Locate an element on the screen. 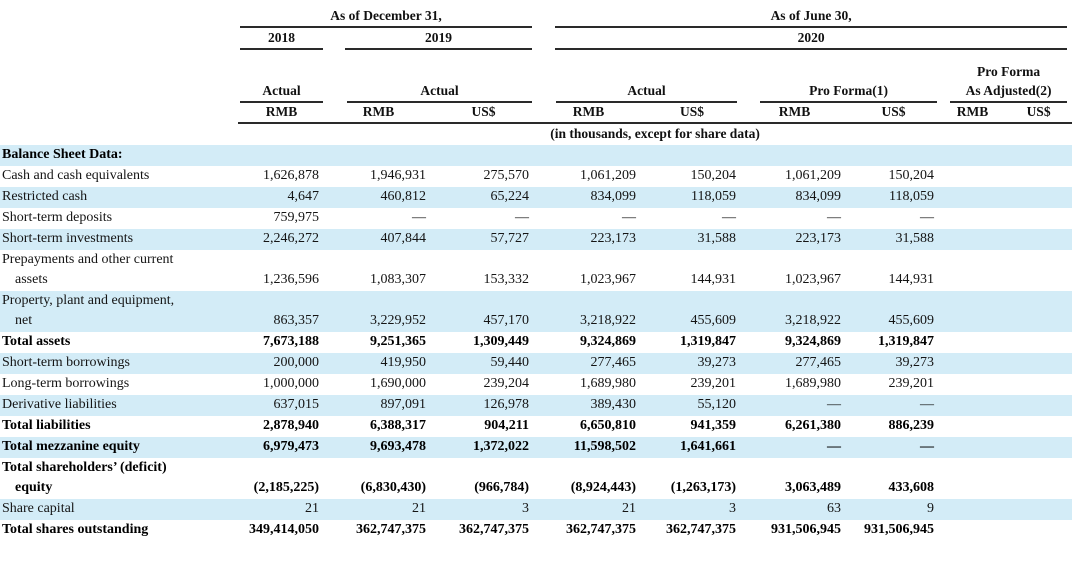 Image resolution: width=1080 pixels, height=569 pixels. cell-value: 39,273 is located at coordinates (717, 362).